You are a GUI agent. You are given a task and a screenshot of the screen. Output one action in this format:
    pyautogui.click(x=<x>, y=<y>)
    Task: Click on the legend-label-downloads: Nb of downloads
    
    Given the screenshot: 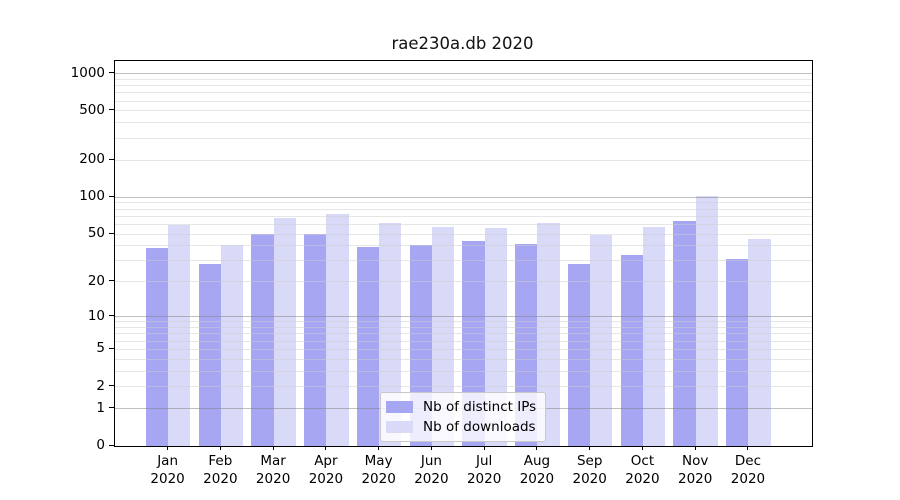 What is the action you would take?
    pyautogui.click(x=479, y=427)
    